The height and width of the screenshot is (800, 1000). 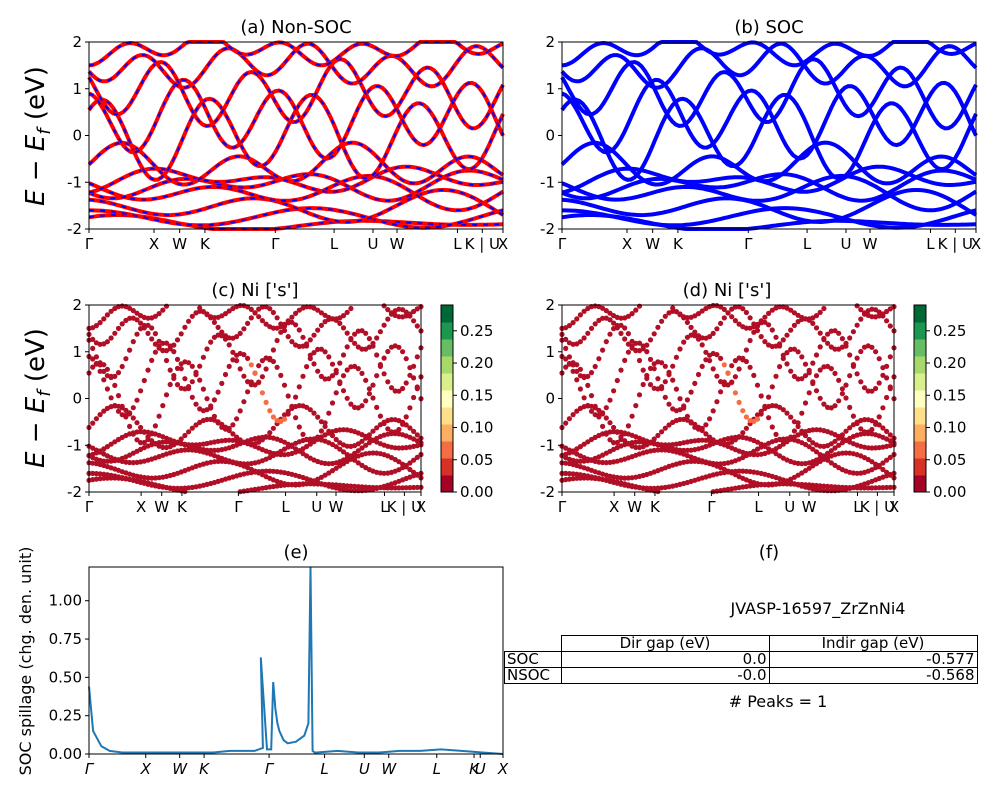 What do you see at coordinates (74, 492) in the screenshot?
I see `y-tick-label: -2` at bounding box center [74, 492].